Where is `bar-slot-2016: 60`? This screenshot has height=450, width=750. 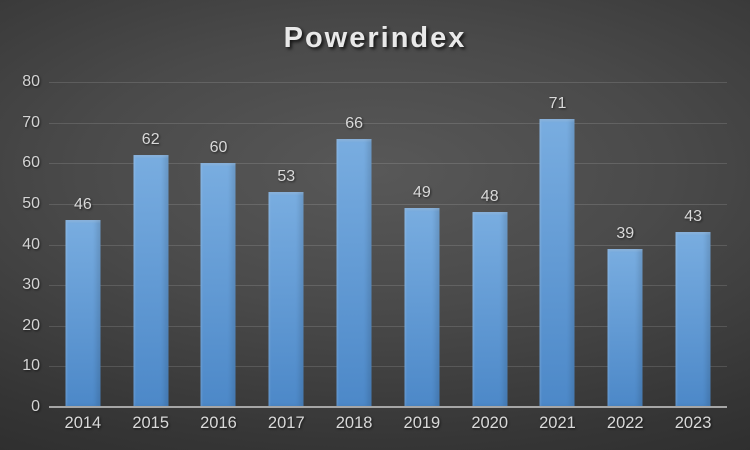 bar-slot-2016: 60 is located at coordinates (219, 244).